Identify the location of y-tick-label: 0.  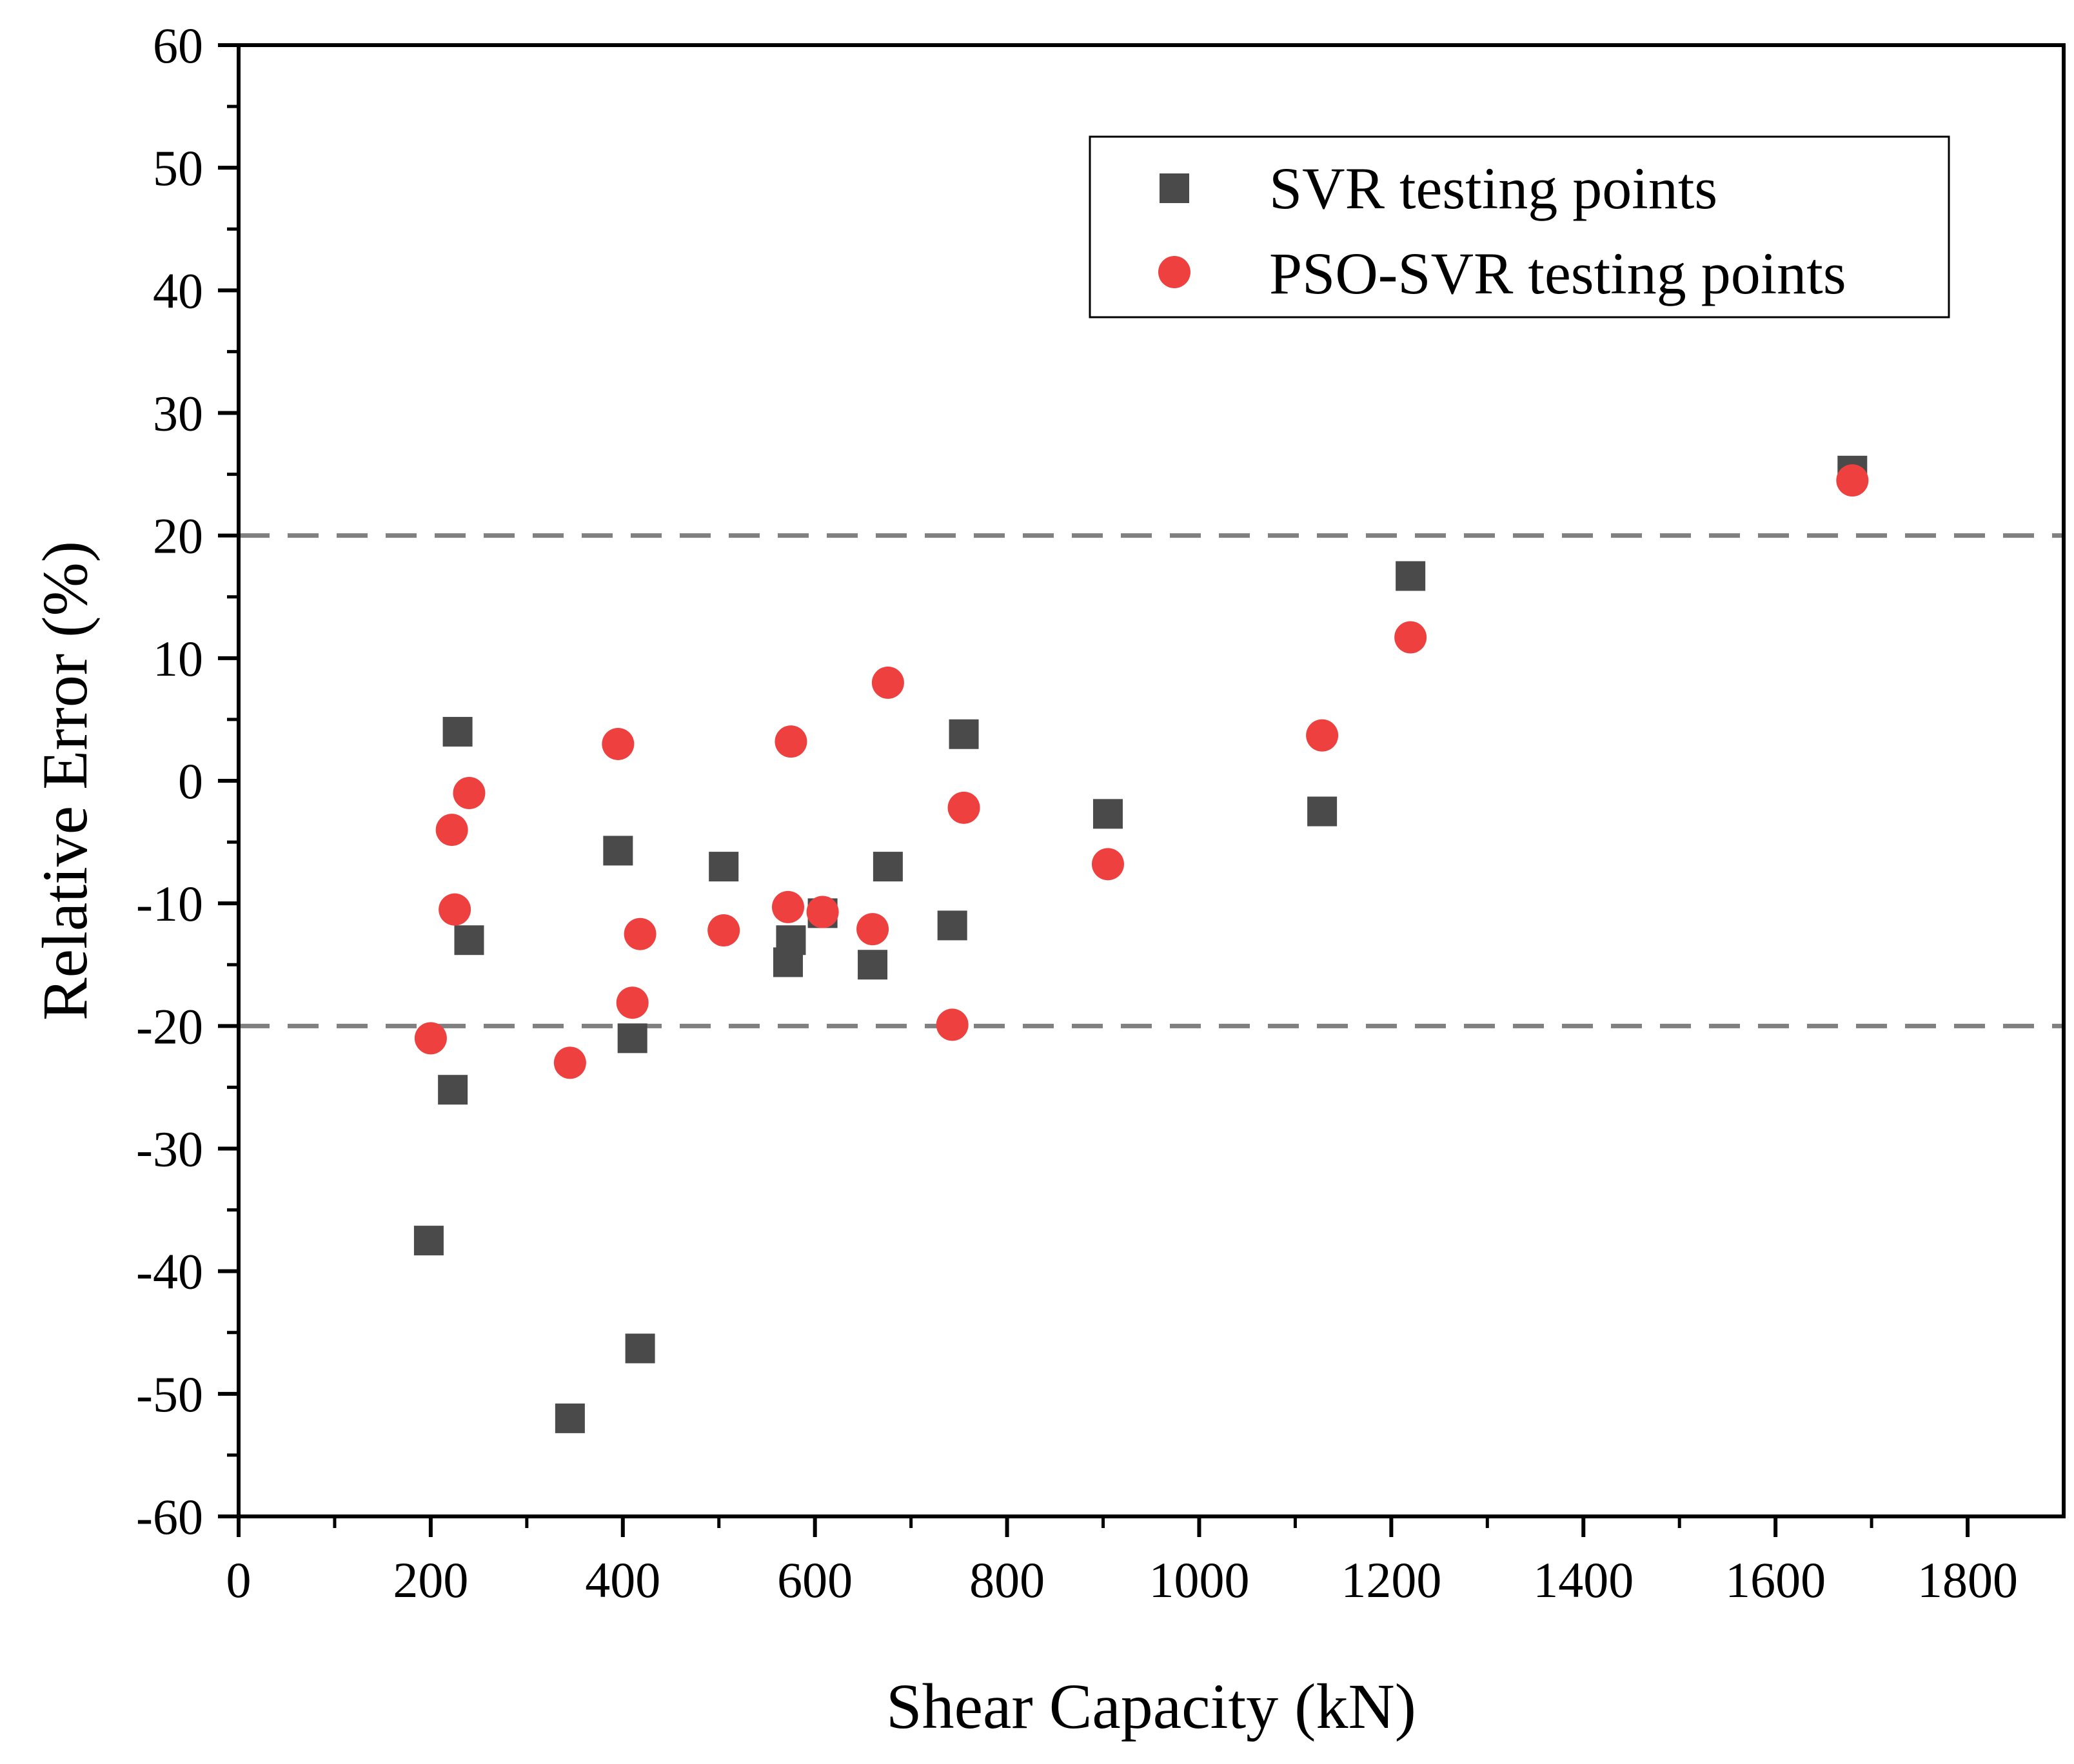
(190, 781).